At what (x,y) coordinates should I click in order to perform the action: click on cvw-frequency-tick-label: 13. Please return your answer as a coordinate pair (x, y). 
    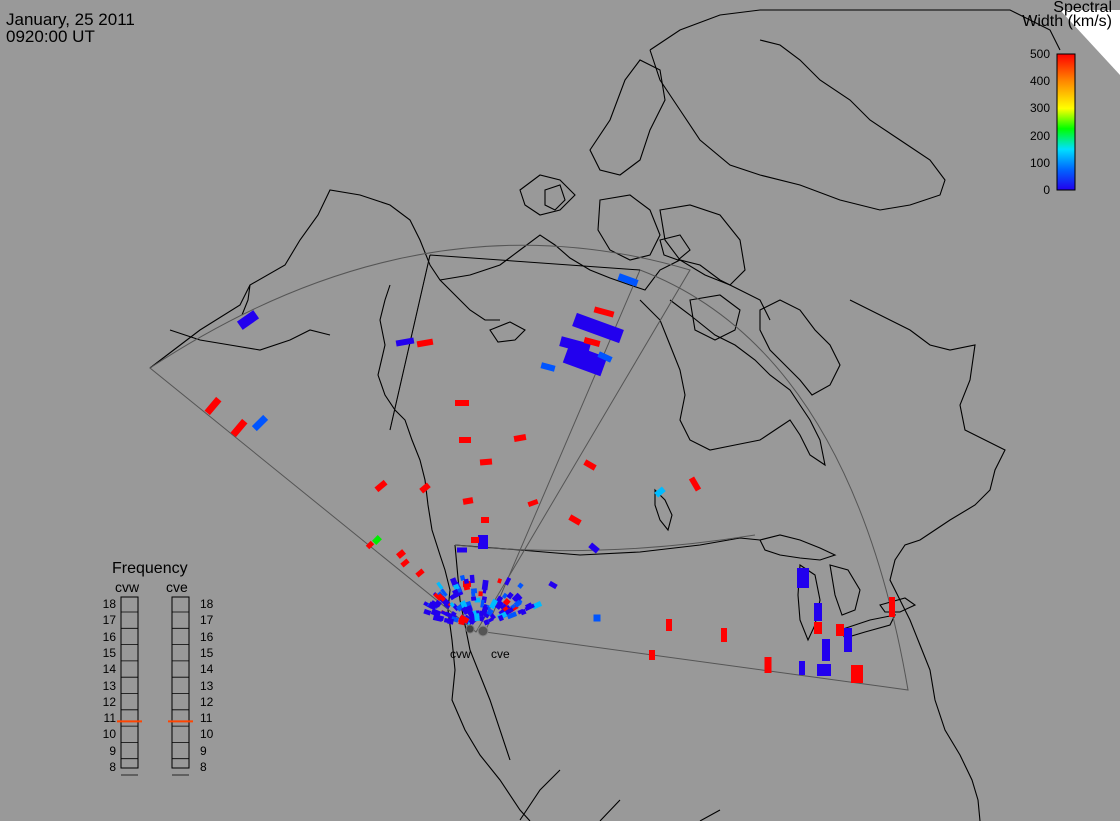
    Looking at the image, I should click on (109, 685).